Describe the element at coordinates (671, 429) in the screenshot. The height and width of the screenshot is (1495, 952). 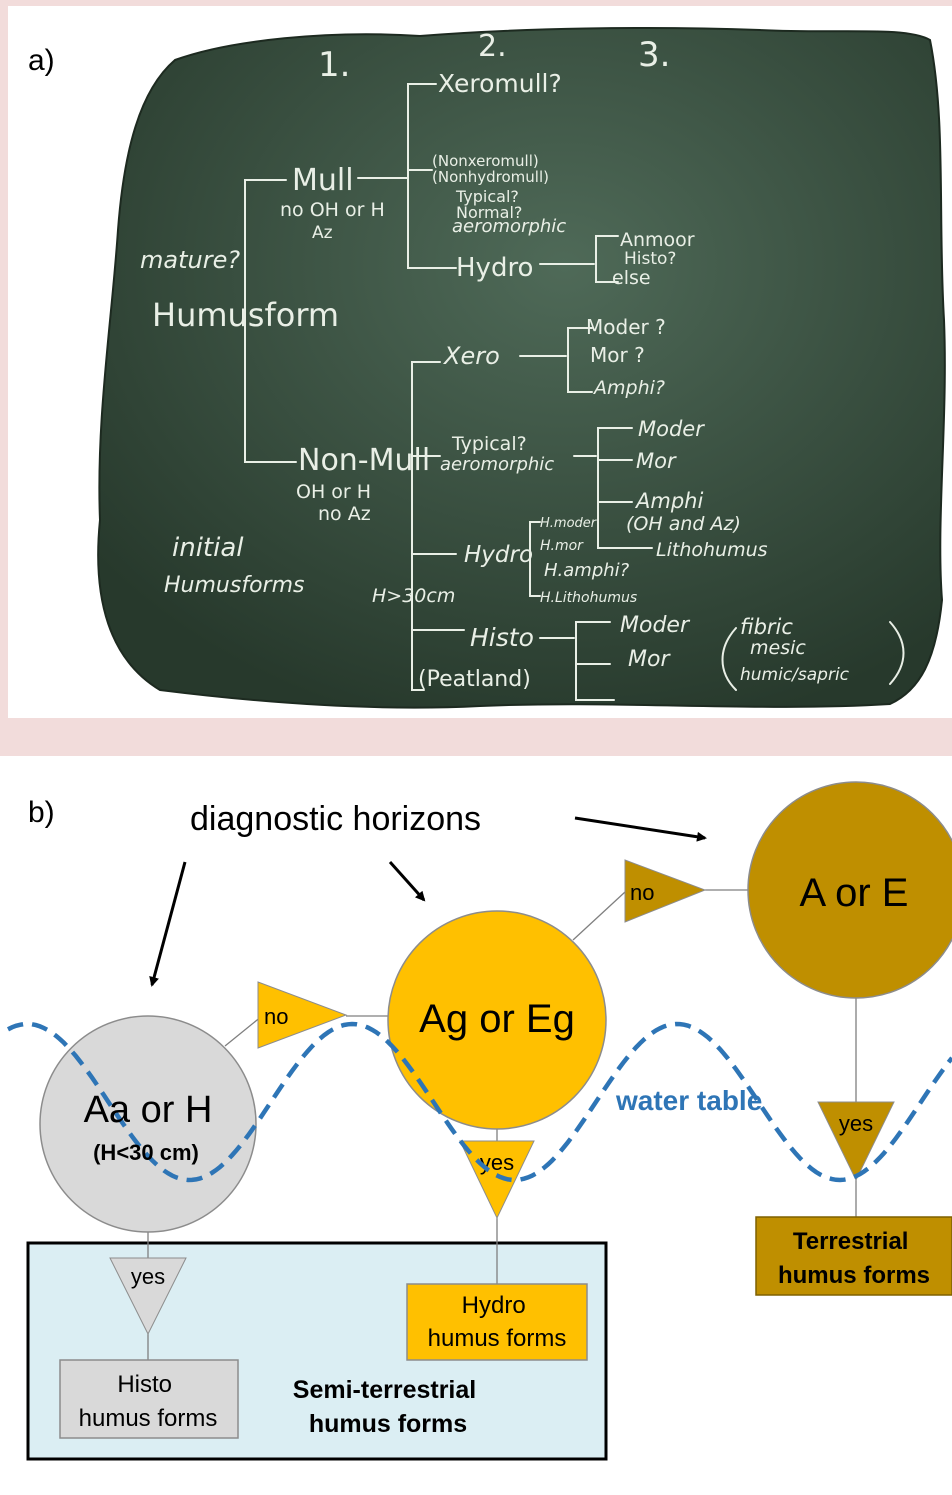
I see `typical-sub-1: Moder` at that location.